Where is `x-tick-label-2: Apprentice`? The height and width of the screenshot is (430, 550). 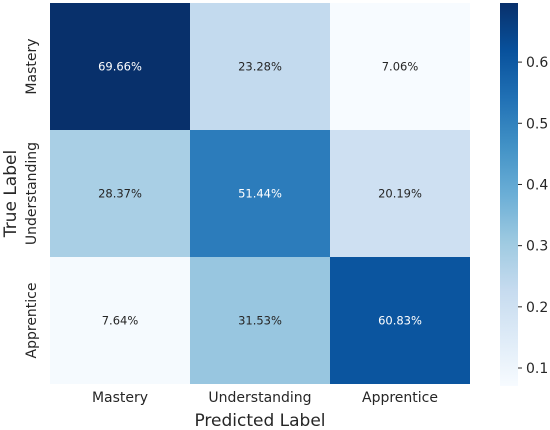 x-tick-label-2: Apprentice is located at coordinates (400, 398).